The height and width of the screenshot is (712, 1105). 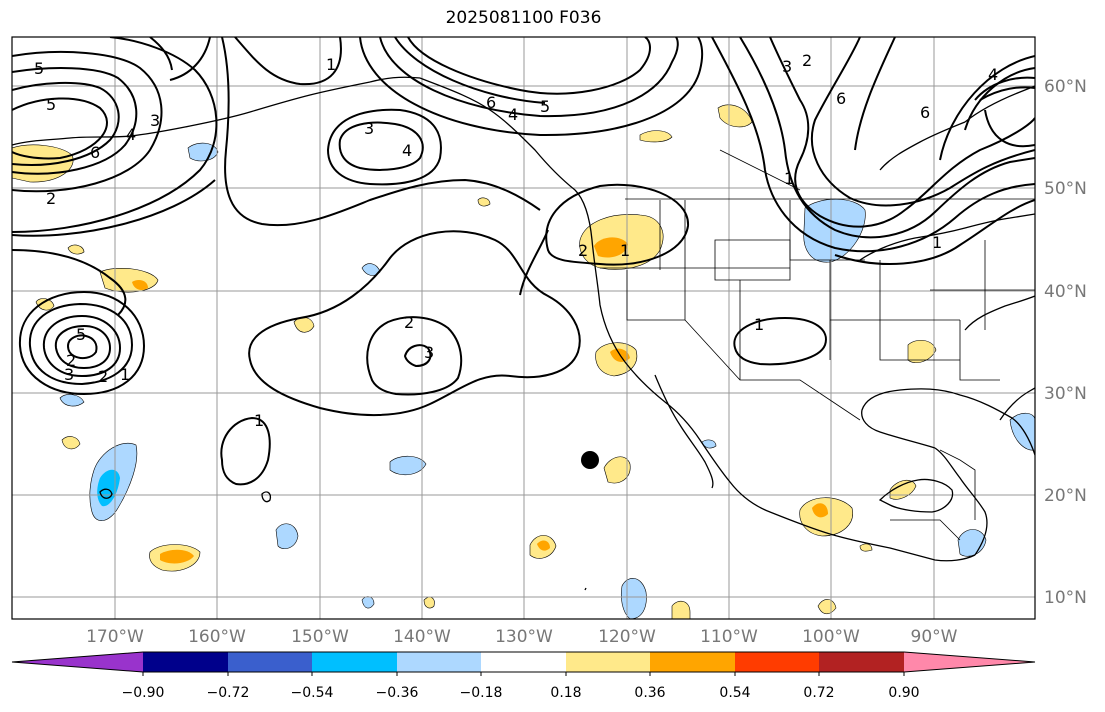 What do you see at coordinates (590, 460) in the screenshot?
I see `location-marker` at bounding box center [590, 460].